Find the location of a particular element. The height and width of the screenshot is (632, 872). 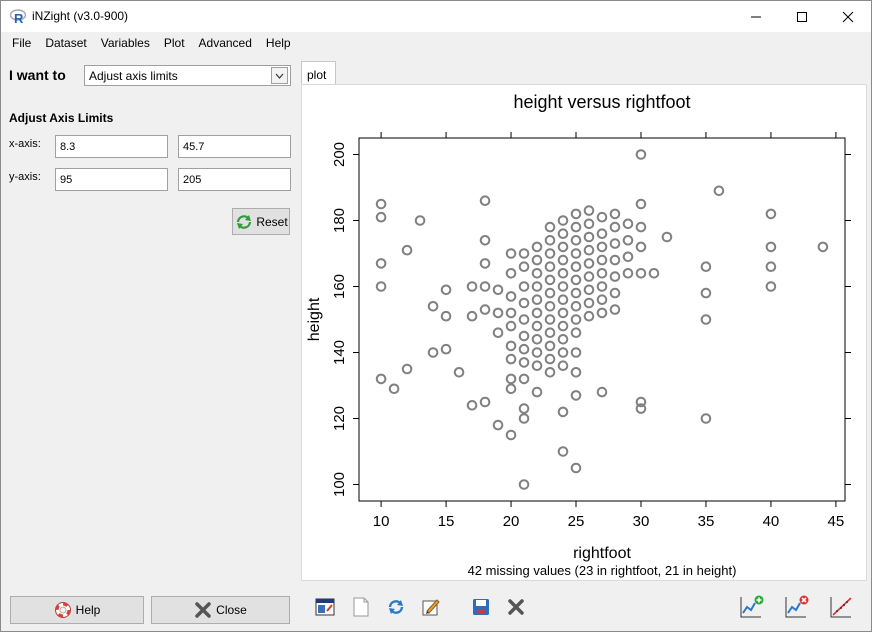

x-tick-label: 35 is located at coordinates (706, 521).